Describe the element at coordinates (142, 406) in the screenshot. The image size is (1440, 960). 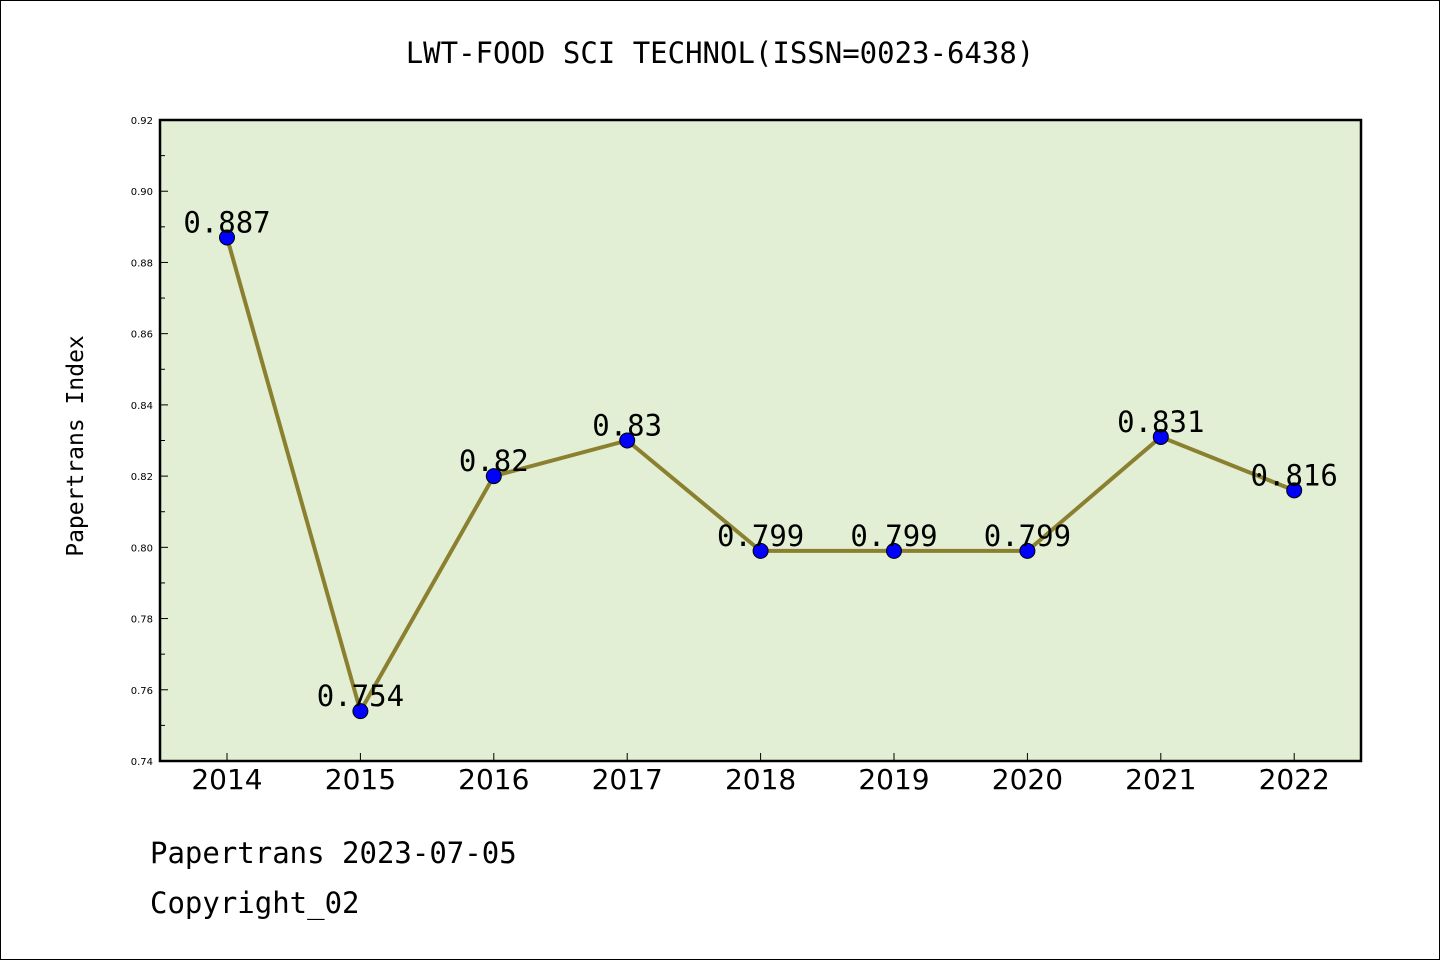
I see `y-tick-label: 0.84` at that location.